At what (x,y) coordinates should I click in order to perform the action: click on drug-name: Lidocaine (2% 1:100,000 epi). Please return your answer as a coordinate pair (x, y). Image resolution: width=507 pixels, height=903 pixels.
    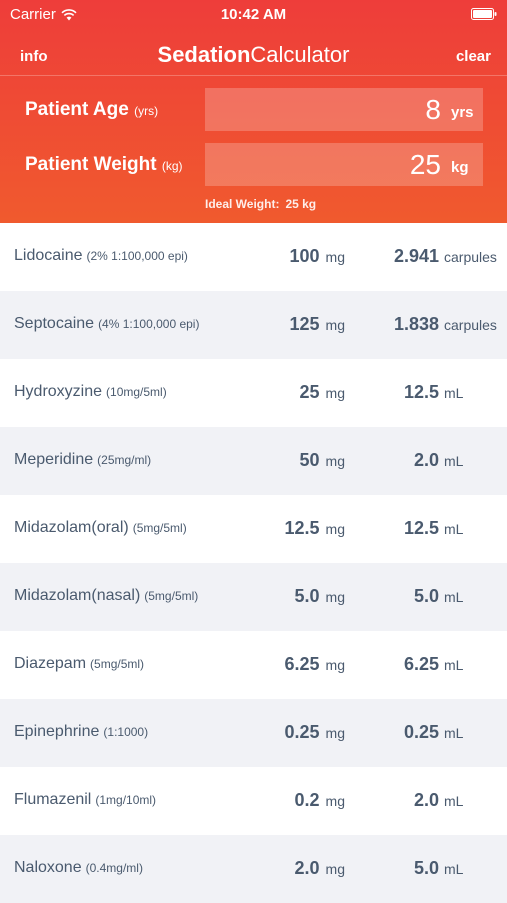
    Looking at the image, I should click on (101, 256).